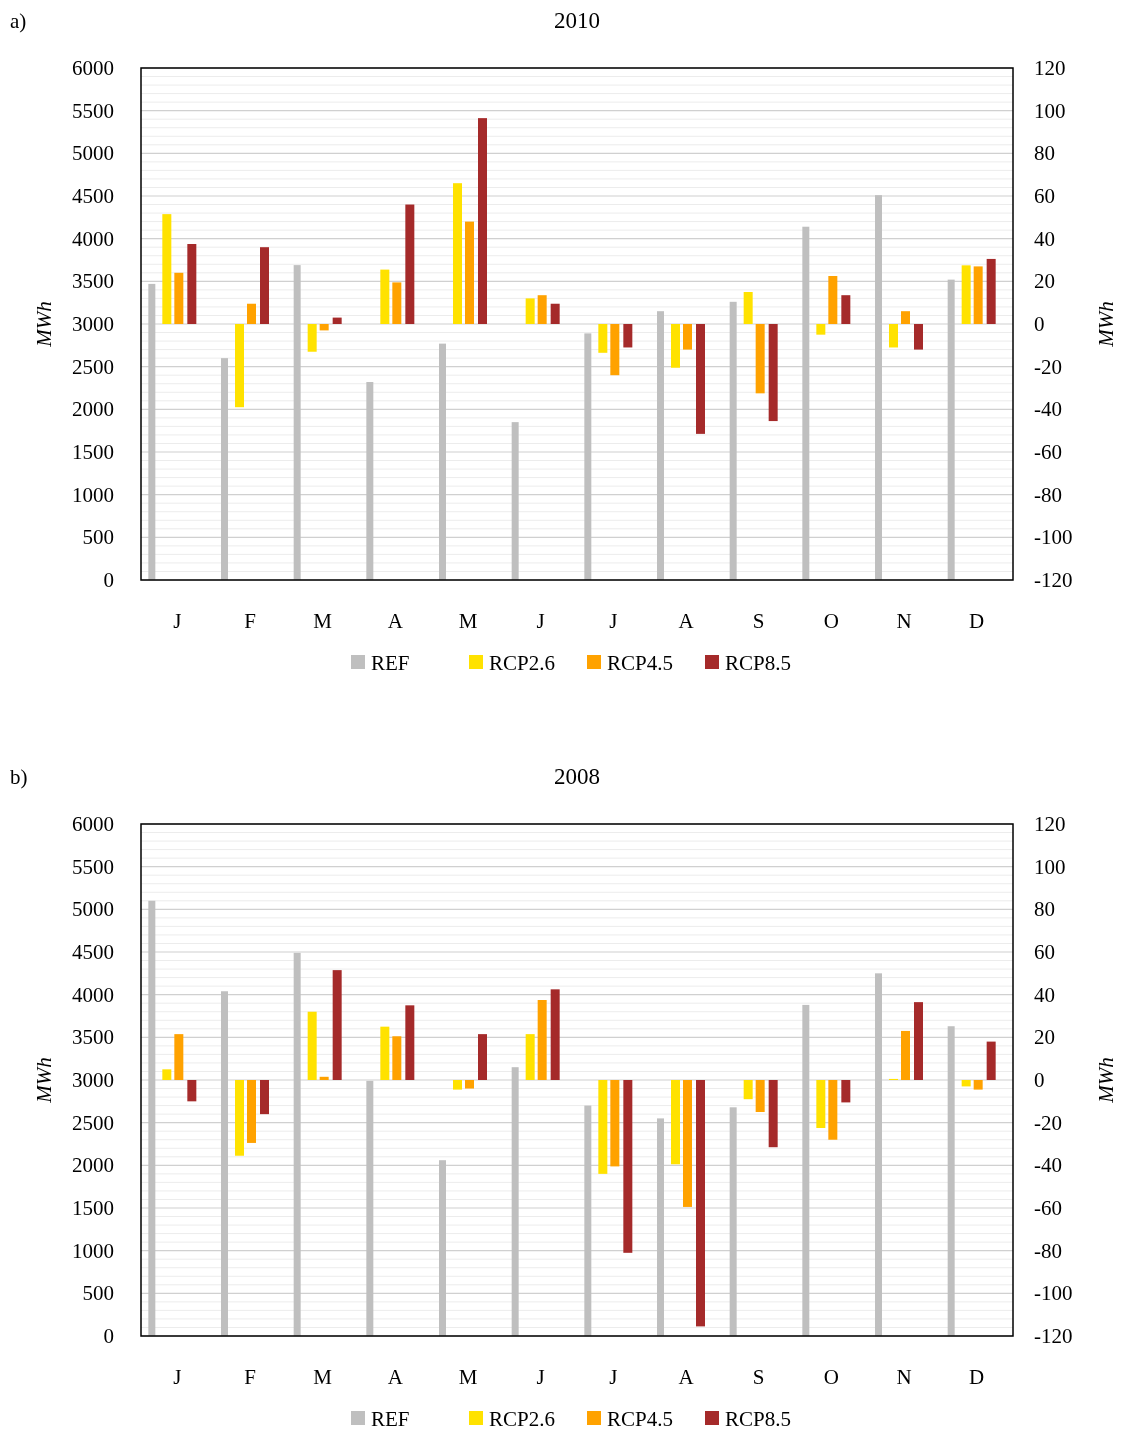 The height and width of the screenshot is (1443, 1129). What do you see at coordinates (1048, 1165) in the screenshot?
I see `y2-tick-label: -40` at bounding box center [1048, 1165].